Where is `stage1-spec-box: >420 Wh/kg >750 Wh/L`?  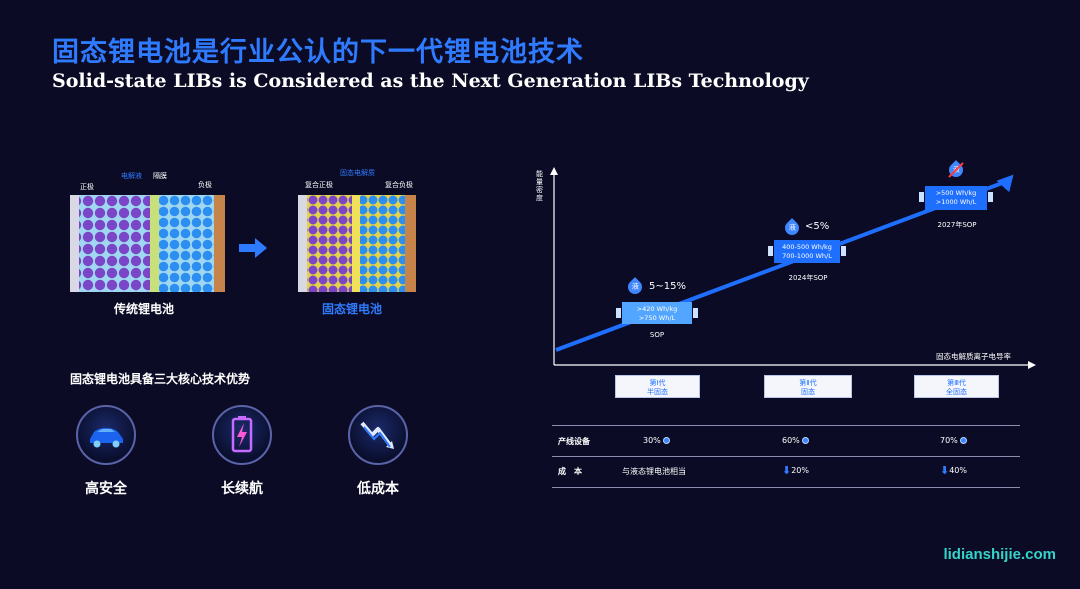
stage1-spec-box: >420 Wh/kg >750 Wh/L is located at coordinates (657, 313).